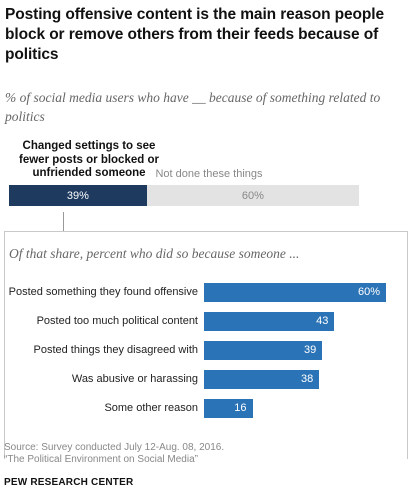 Image resolution: width=420 pixels, height=503 pixels. I want to click on bar-label: Posted too much political content, so click(117, 321).